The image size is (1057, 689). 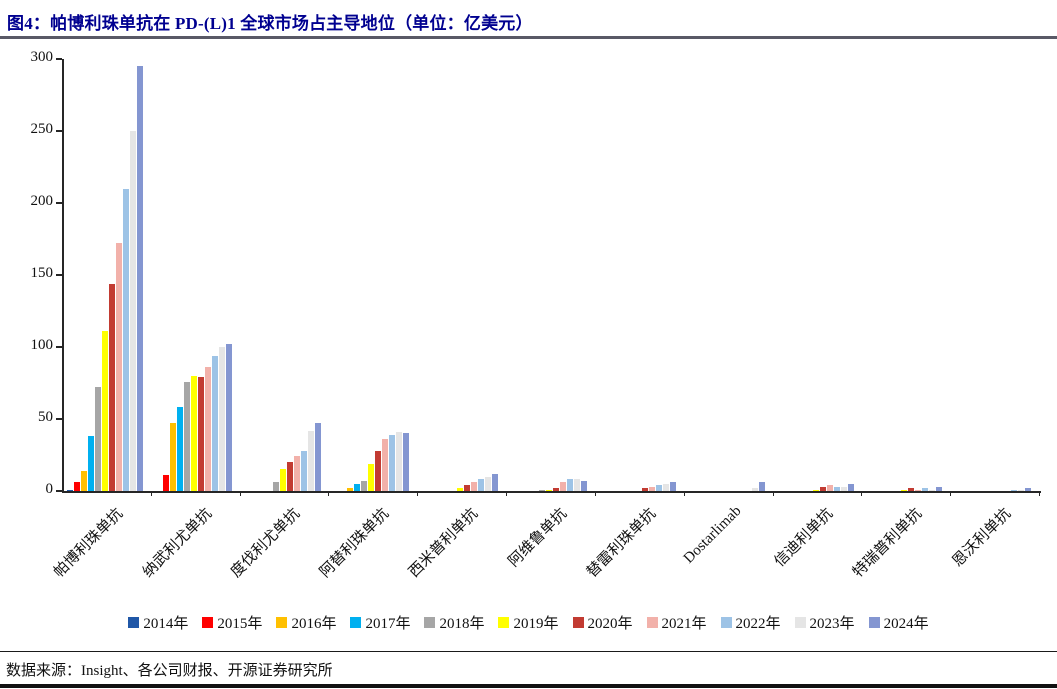 I want to click on bar-2018年-阿替利珠单抗, so click(x=364, y=485).